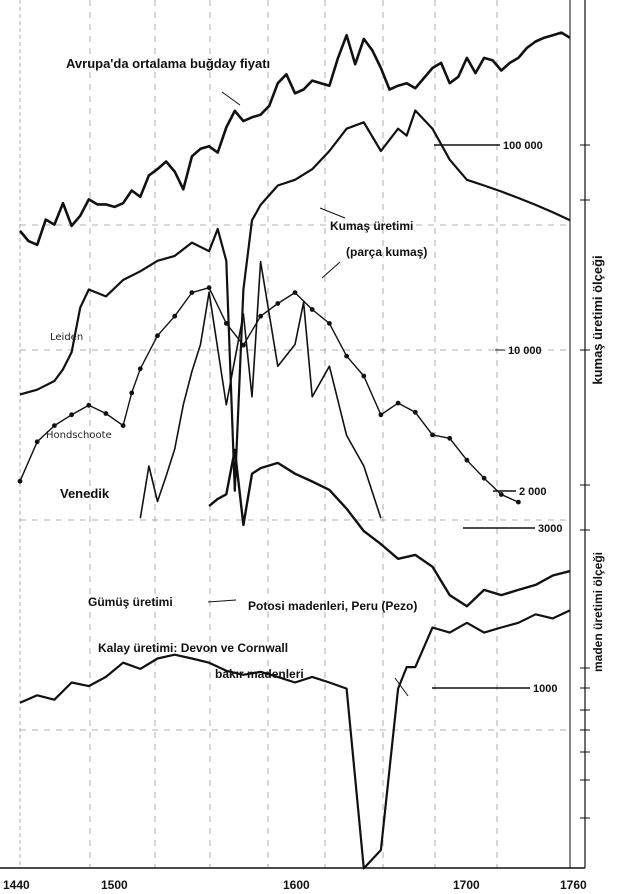  I want to click on leader-silver, so click(222, 601).